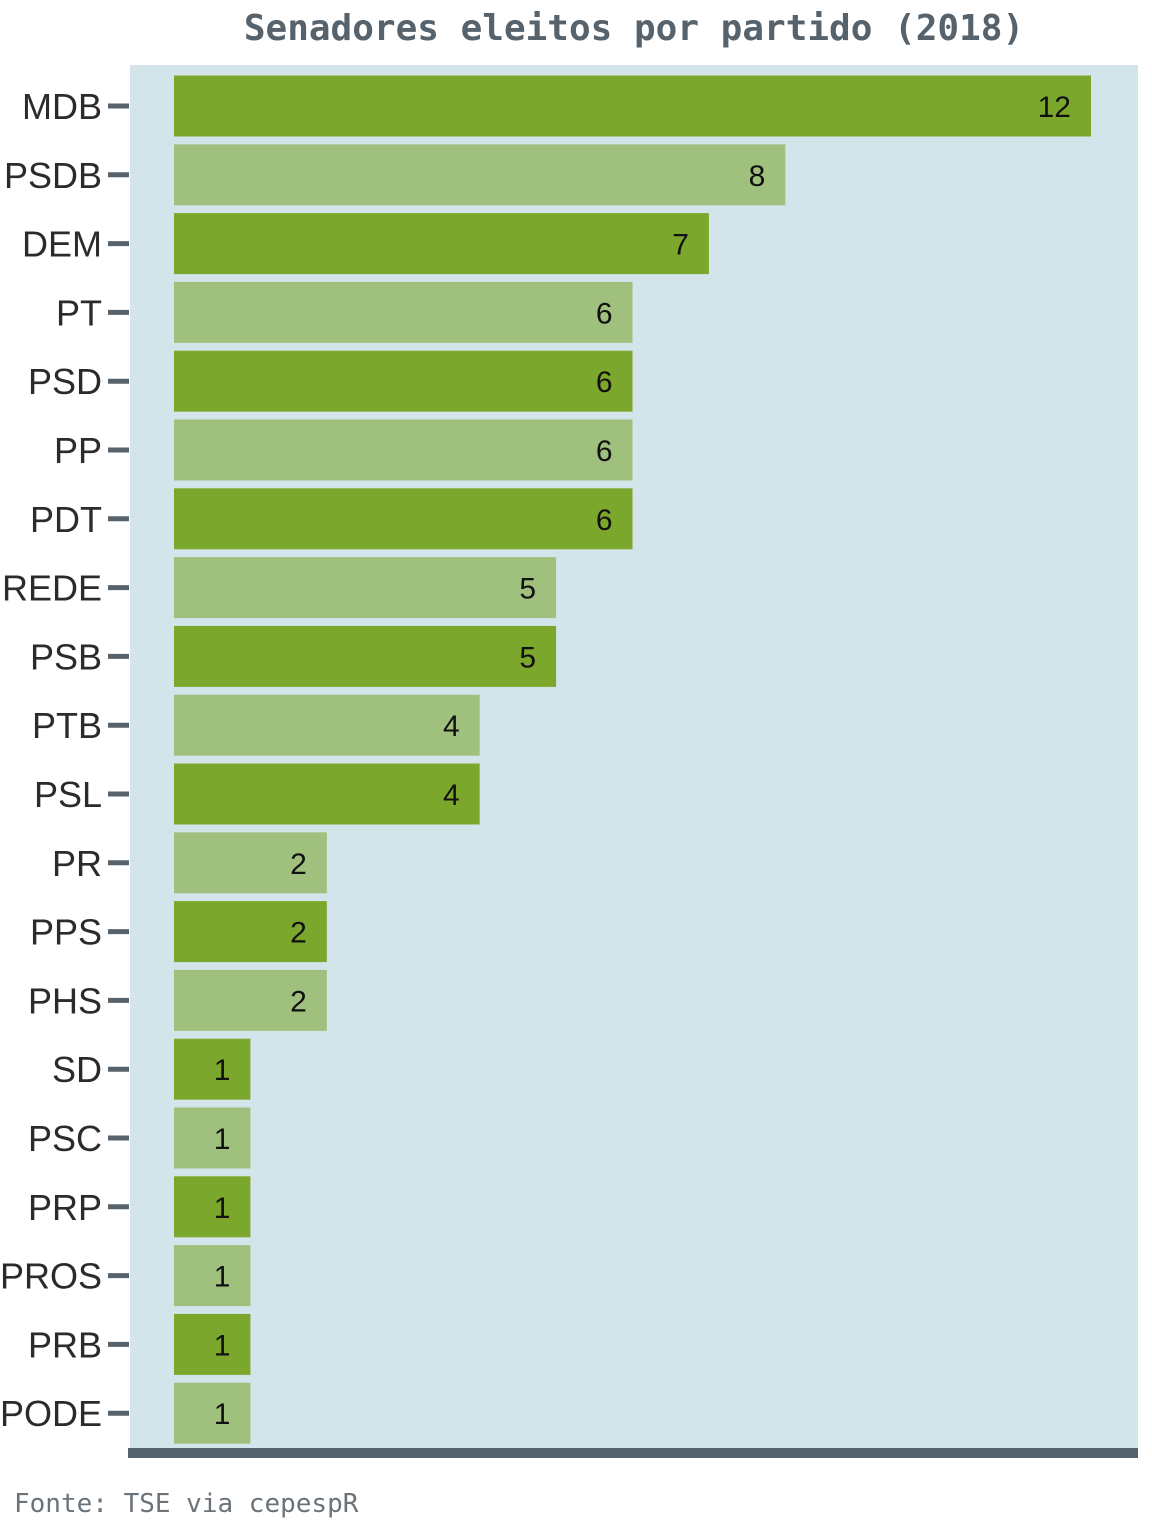 This screenshot has height=1536, width=1152. What do you see at coordinates (68, 794) in the screenshot?
I see `y-tick-label-psl: PSL` at bounding box center [68, 794].